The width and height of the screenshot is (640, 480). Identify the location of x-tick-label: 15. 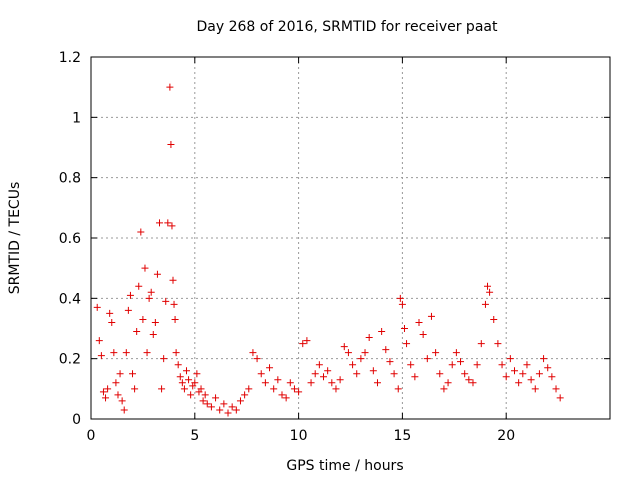
(402, 436).